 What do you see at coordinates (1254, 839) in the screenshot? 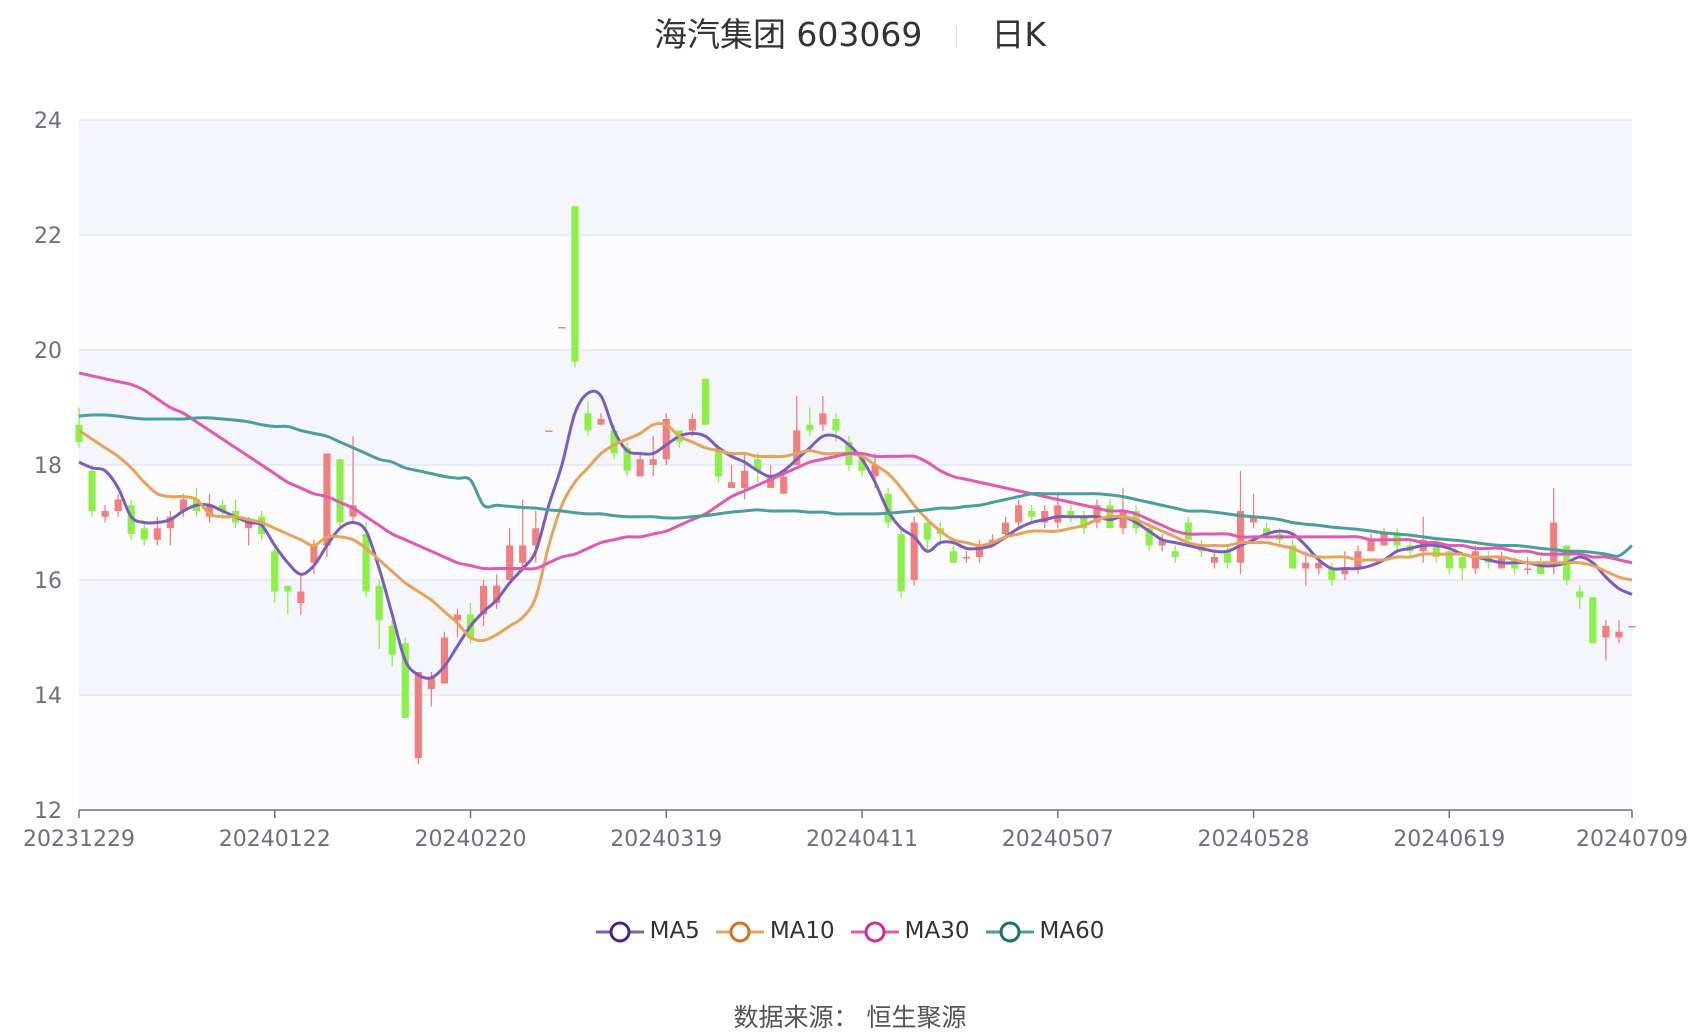
I see `x-tick-label: 20240528` at bounding box center [1254, 839].